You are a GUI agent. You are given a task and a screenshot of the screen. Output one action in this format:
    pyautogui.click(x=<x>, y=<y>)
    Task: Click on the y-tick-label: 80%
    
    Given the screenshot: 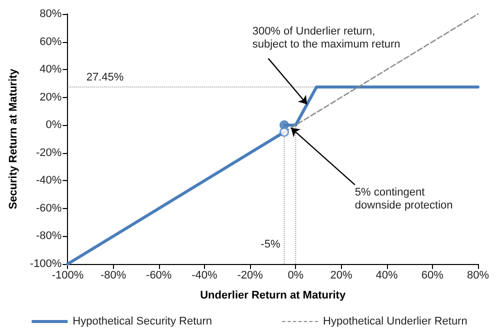 What is the action you would take?
    pyautogui.click(x=51, y=14)
    